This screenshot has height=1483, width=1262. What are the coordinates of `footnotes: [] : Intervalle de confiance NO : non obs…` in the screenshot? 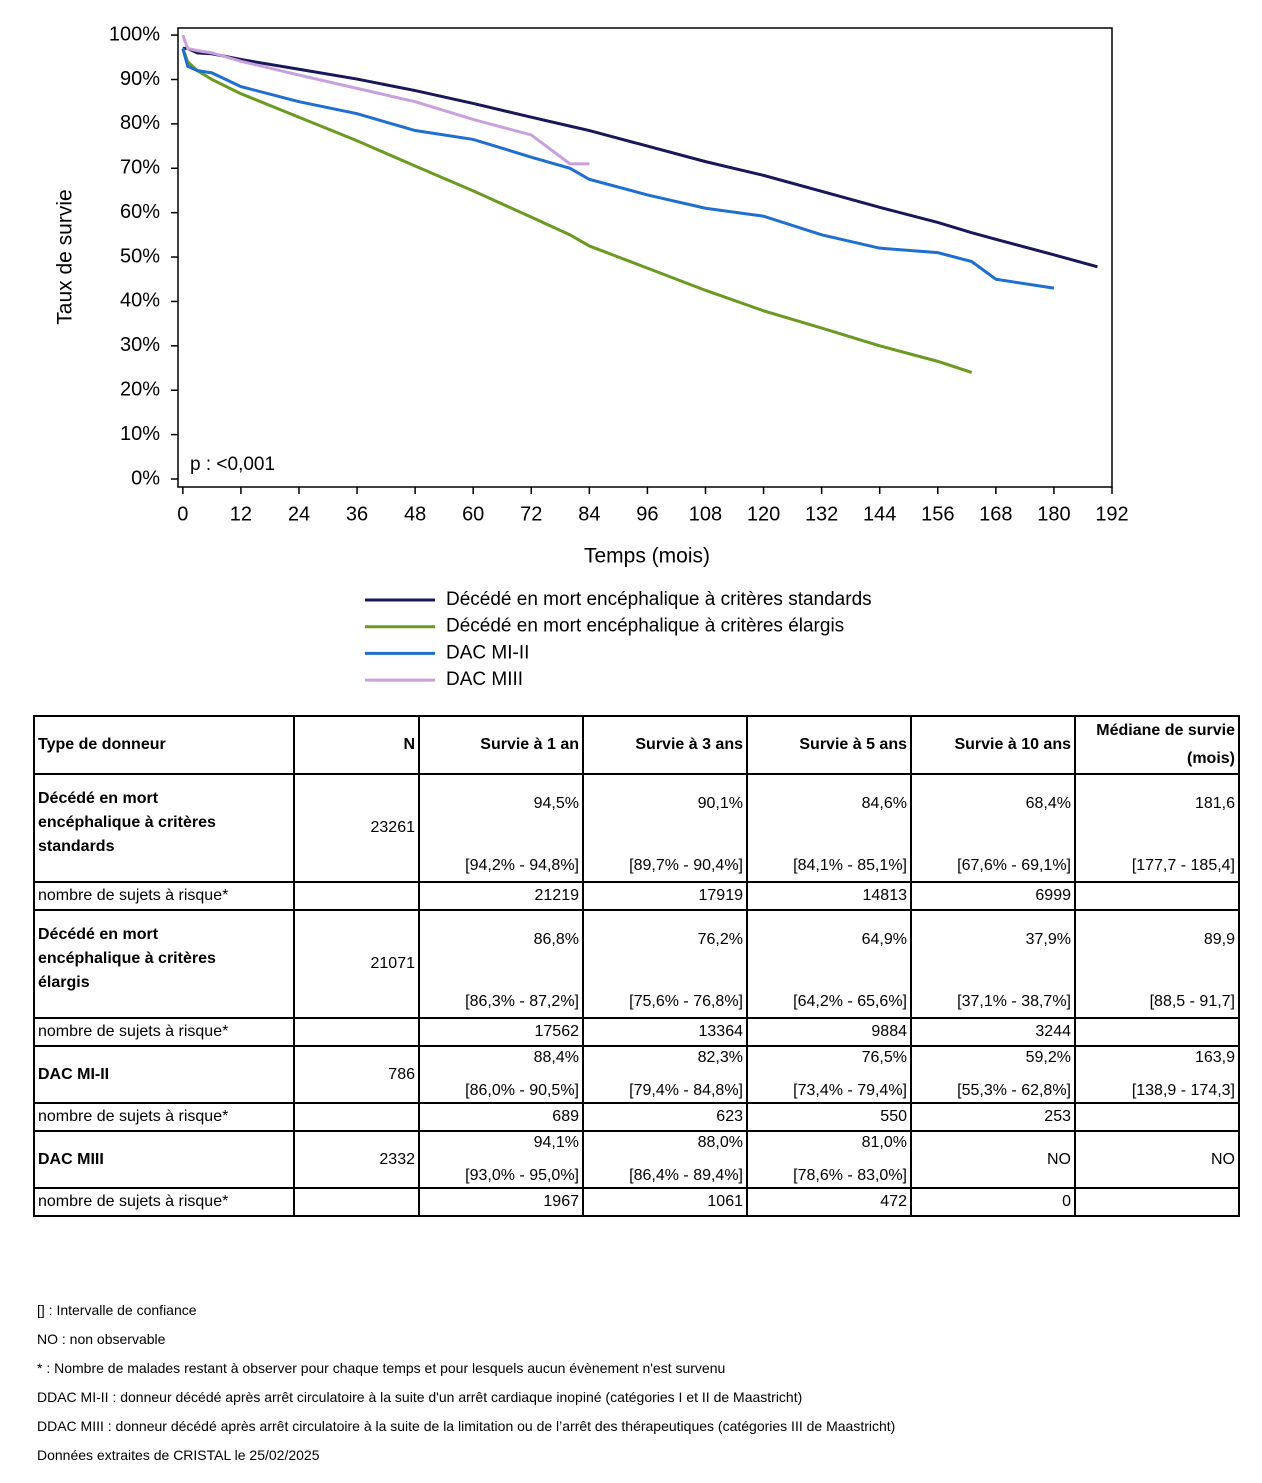 It's located at (466, 1387).